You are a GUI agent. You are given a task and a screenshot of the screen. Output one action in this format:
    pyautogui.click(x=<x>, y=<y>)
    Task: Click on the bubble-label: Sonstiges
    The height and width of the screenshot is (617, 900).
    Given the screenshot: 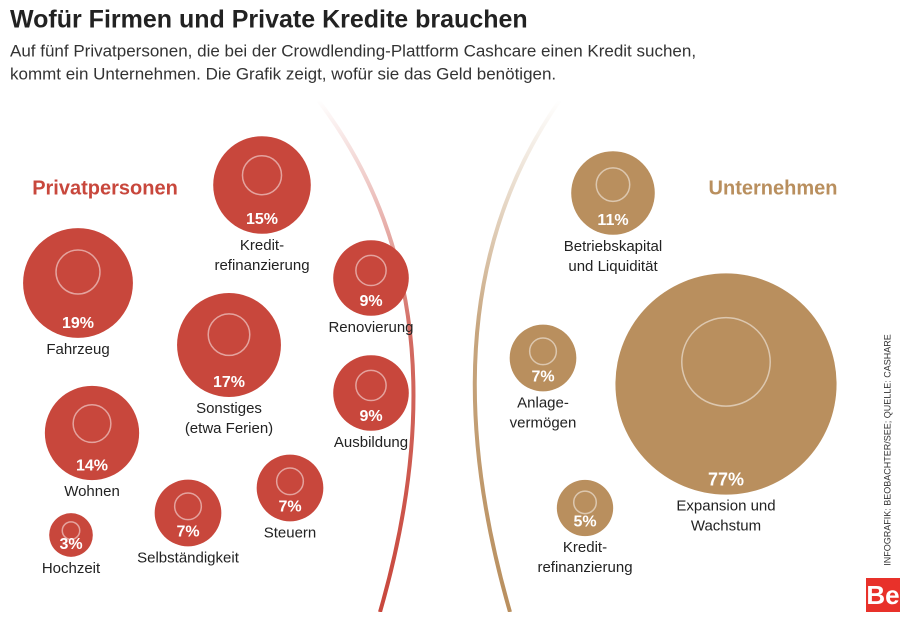 What is the action you would take?
    pyautogui.click(x=229, y=408)
    